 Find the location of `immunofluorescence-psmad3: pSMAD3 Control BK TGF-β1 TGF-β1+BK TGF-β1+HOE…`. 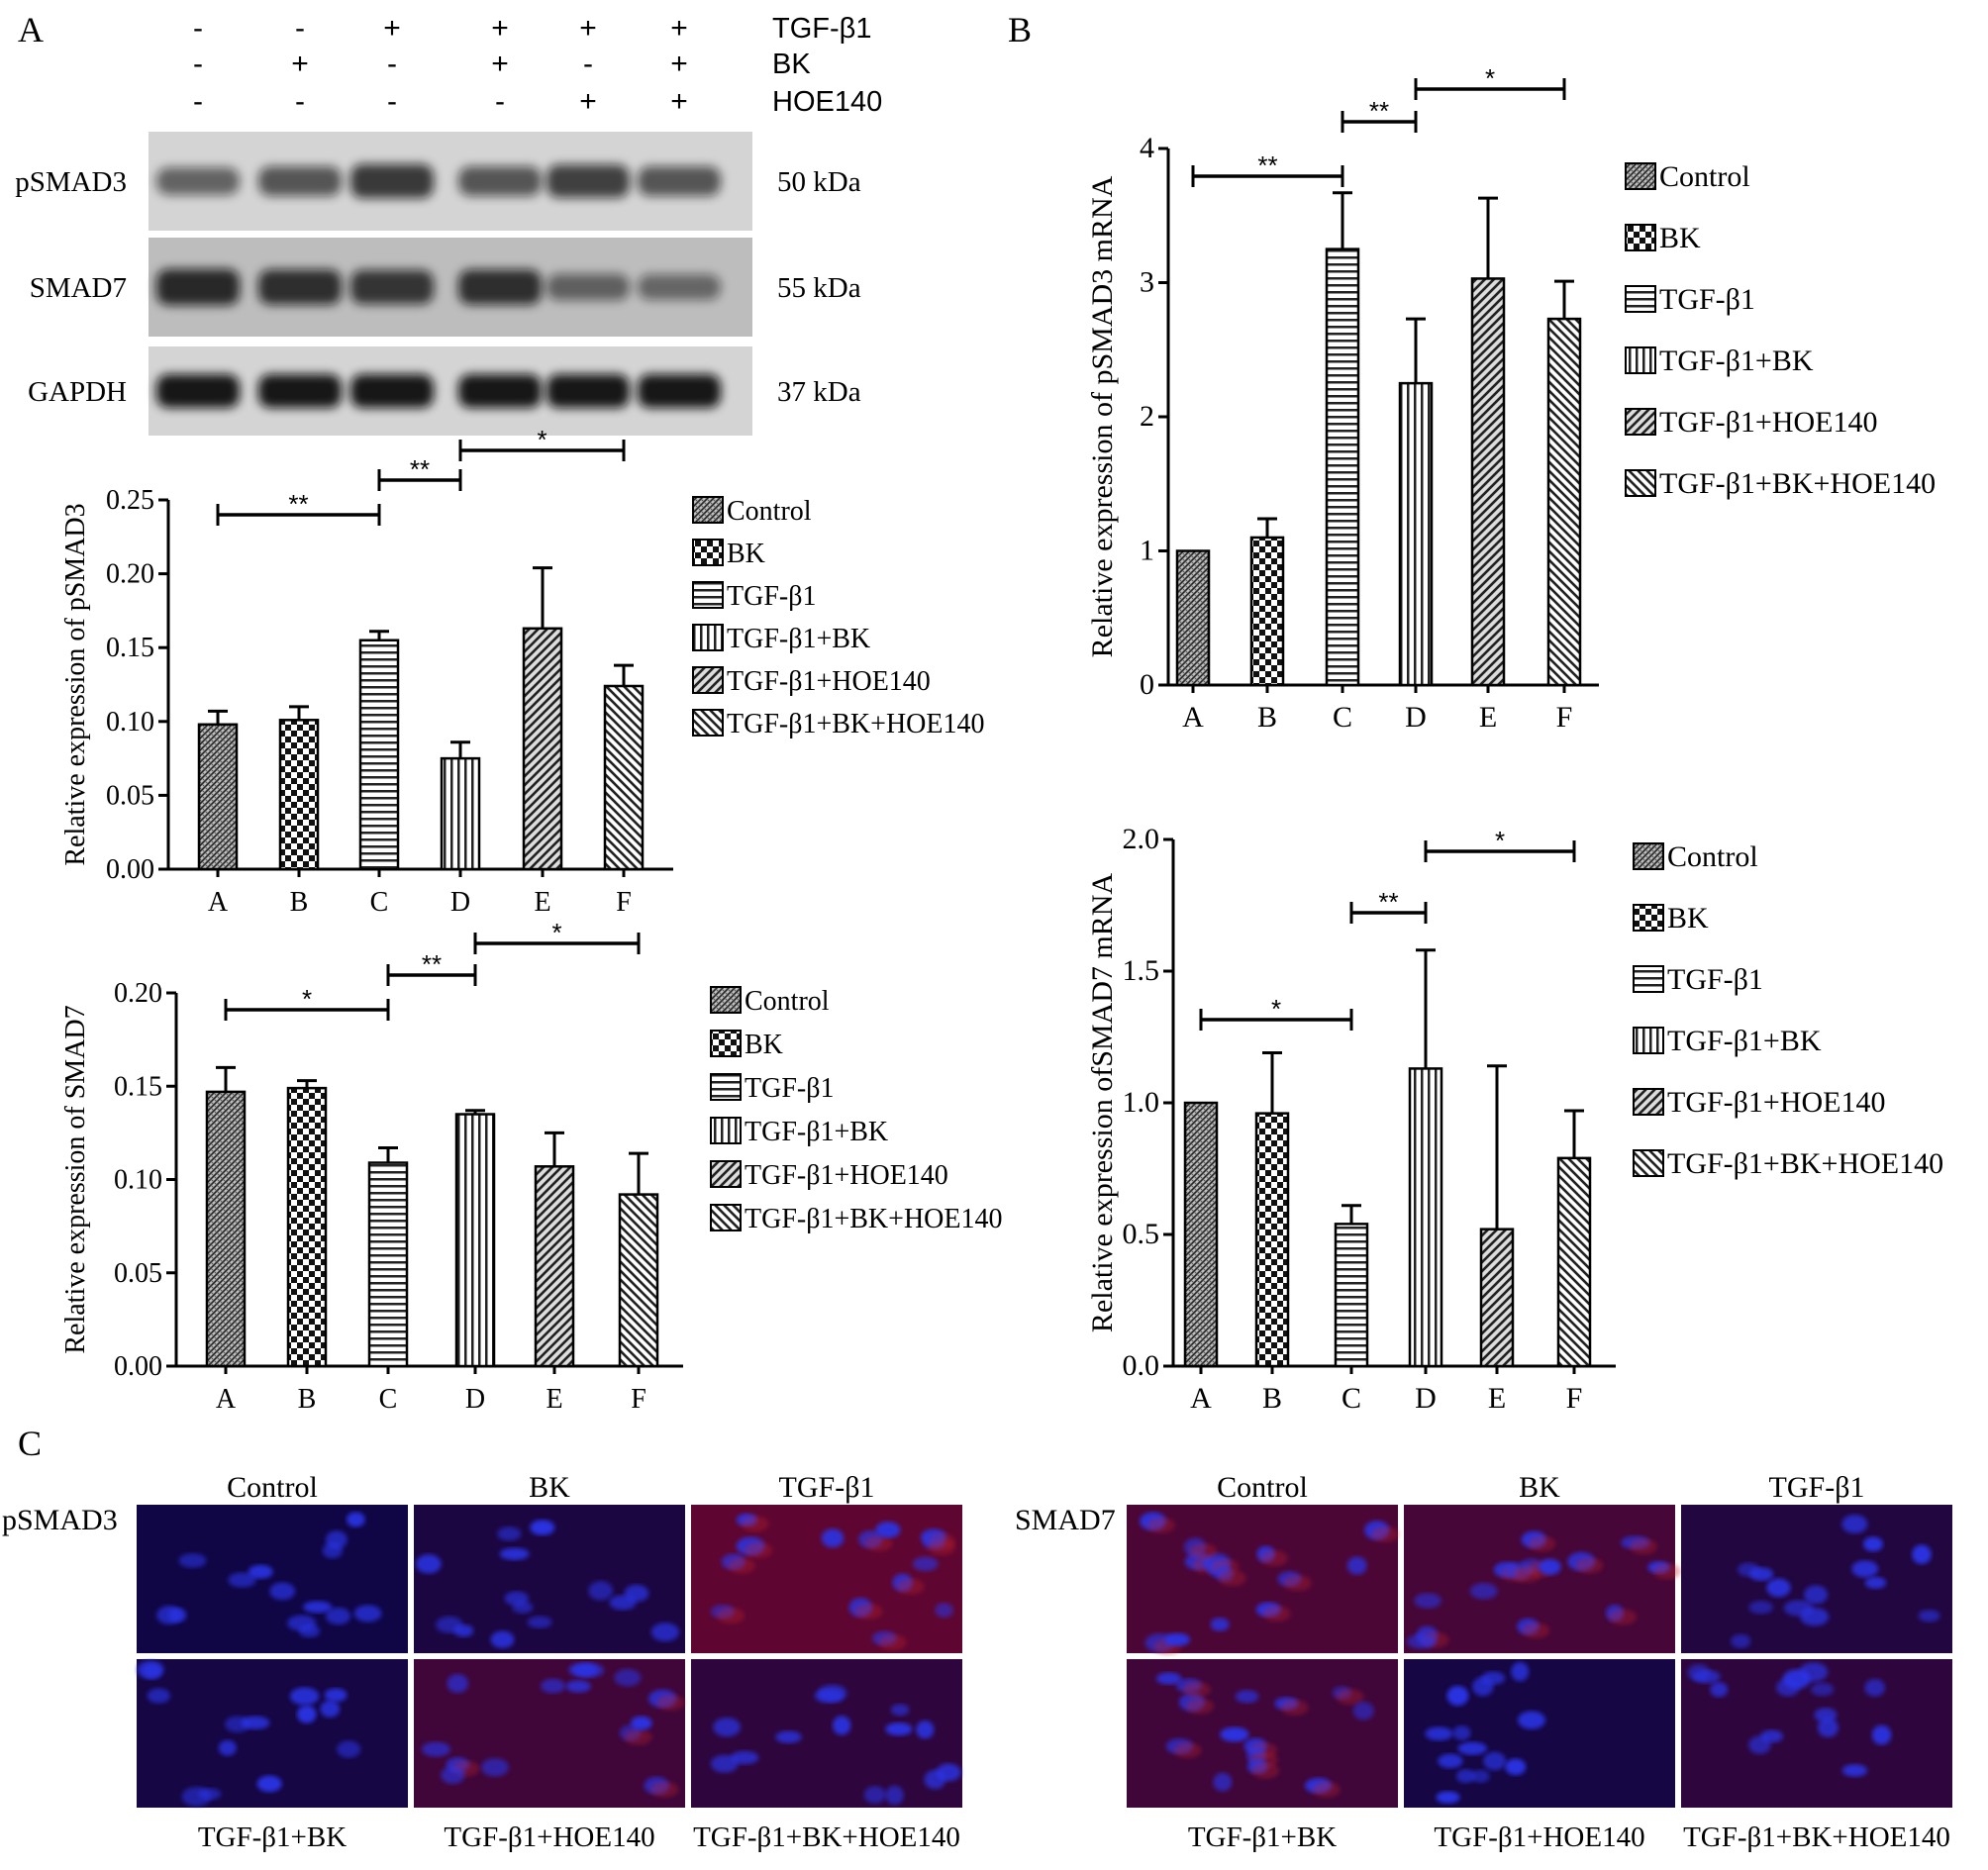

immunofluorescence-psmad3: pSMAD3 Control BK TGF-β1 TGF-β1+BK TGF-β1+HOE… is located at coordinates (482, 1662).